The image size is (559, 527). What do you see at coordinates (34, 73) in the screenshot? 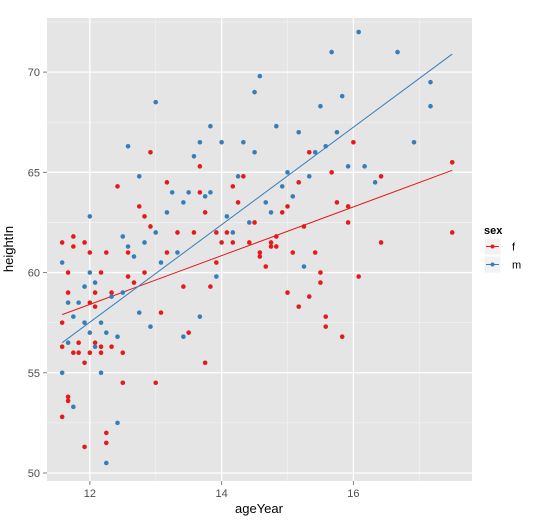
I see `y-tick-label: 70` at bounding box center [34, 73].